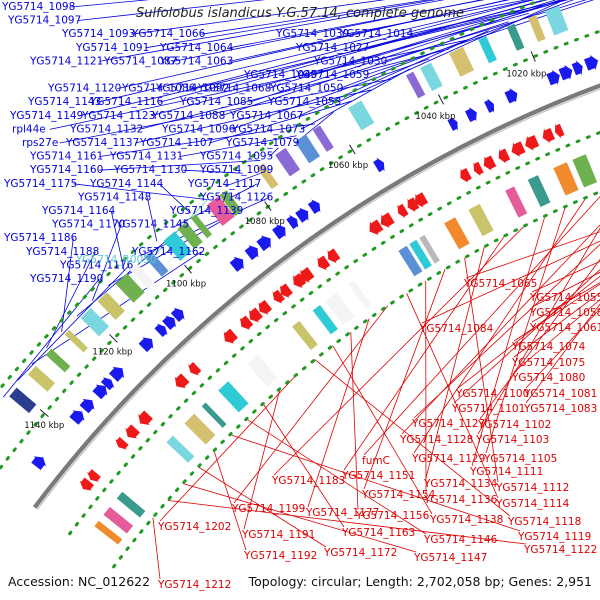 Image resolution: width=600 pixels, height=600 pixels. Describe the element at coordinates (78, 211) in the screenshot. I see `gene-label-forward: YG5714_1164` at that location.